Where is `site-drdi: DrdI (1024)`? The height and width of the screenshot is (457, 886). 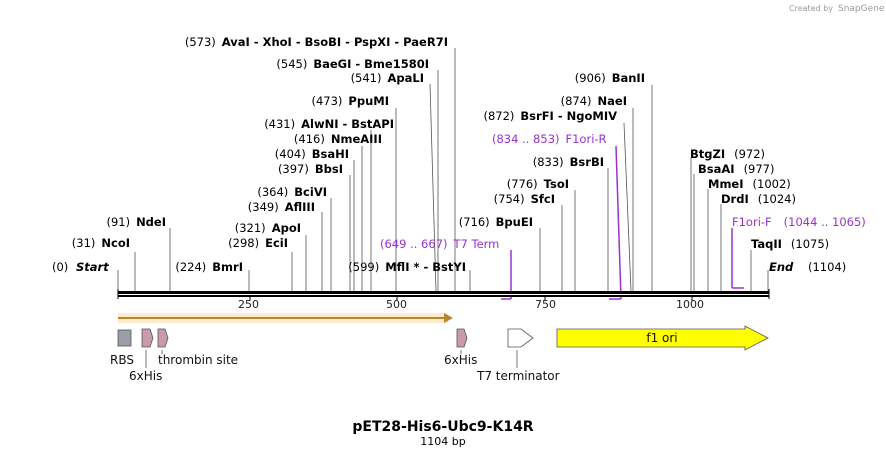 site-drdi: DrdI (1024) is located at coordinates (758, 199).